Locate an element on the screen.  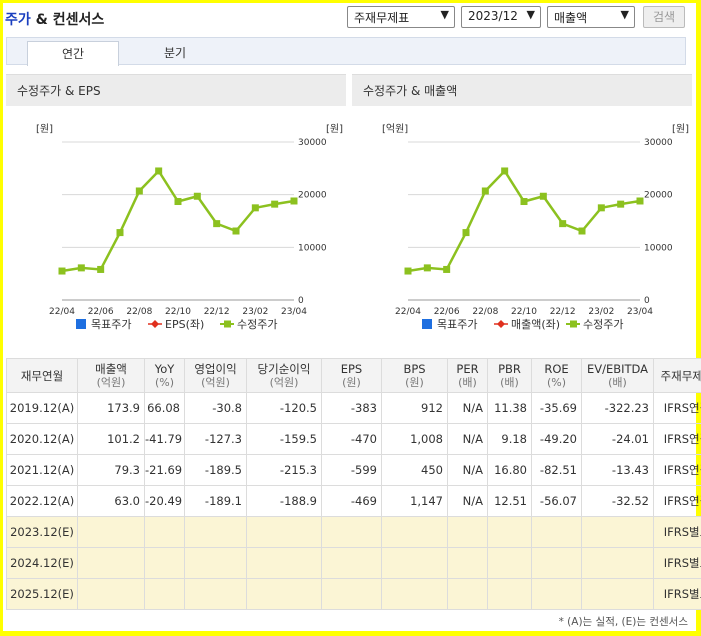
chart-title: 수정주가 & EPS is located at coordinates (176, 90).